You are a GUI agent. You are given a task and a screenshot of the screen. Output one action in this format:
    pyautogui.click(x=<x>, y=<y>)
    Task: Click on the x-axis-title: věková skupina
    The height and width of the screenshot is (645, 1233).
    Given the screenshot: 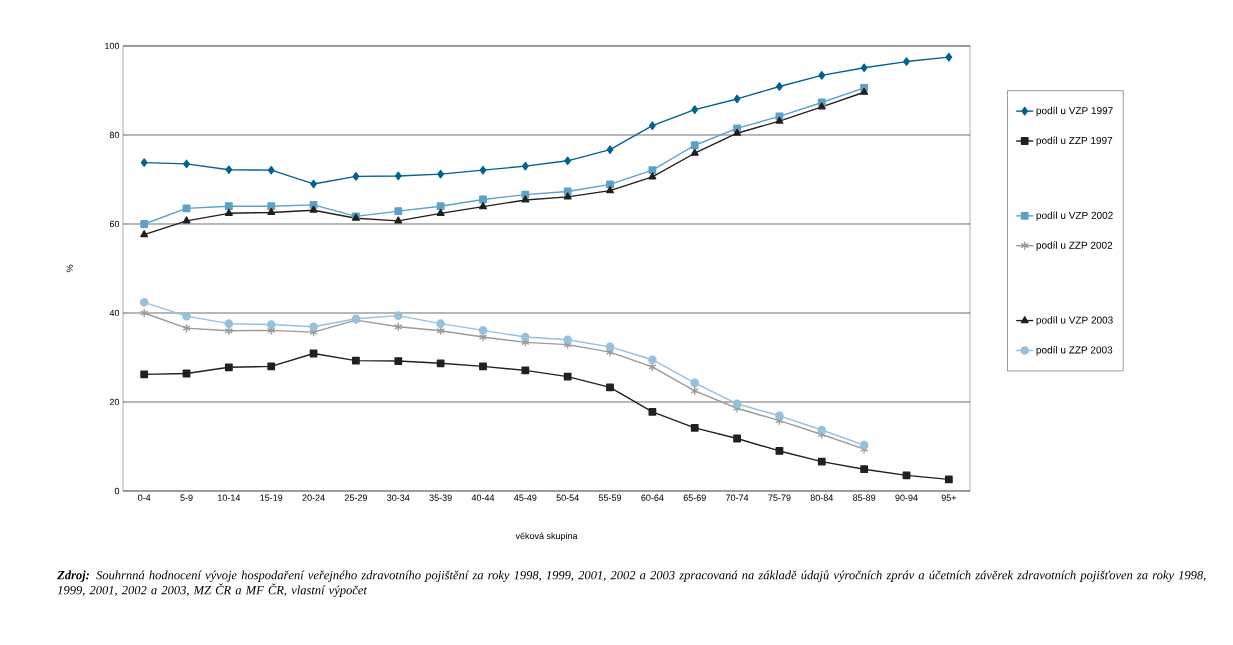 What is the action you would take?
    pyautogui.click(x=546, y=536)
    